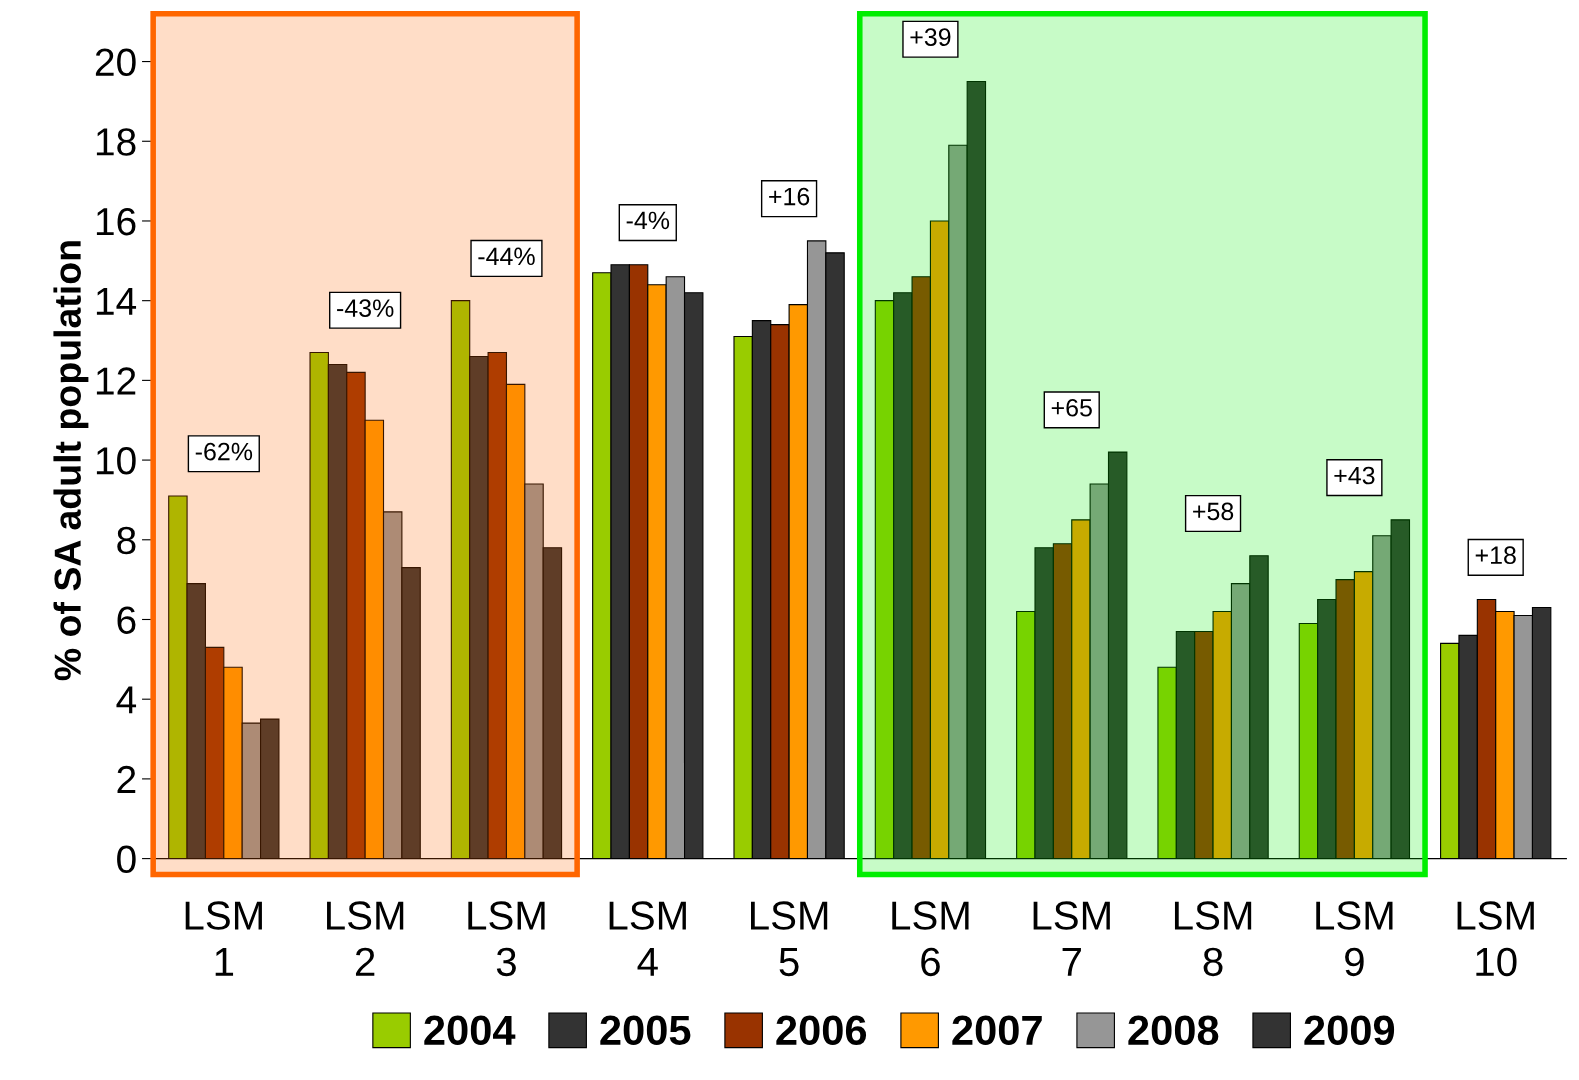  I want to click on legend-label: 2004, so click(470, 1030).